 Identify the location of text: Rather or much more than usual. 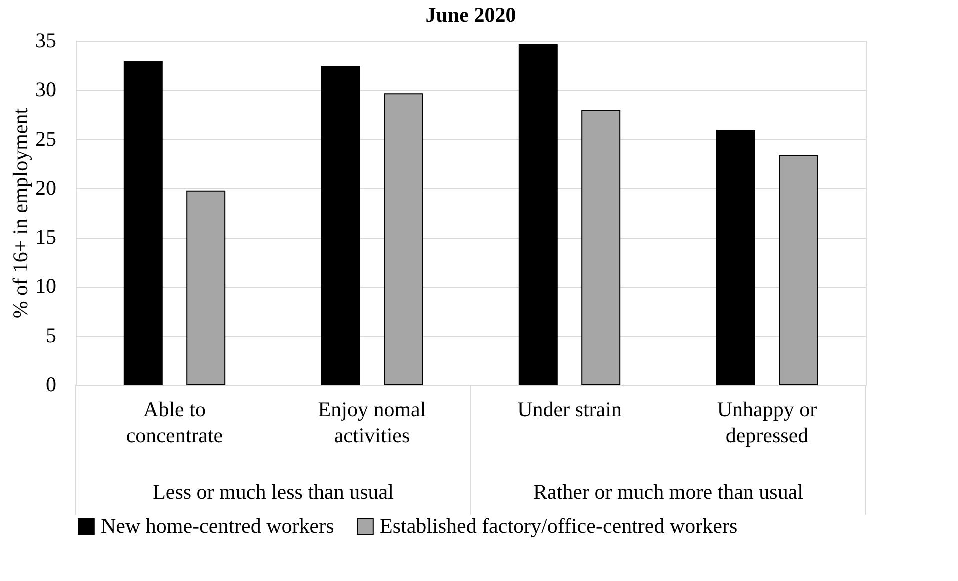
(668, 492).